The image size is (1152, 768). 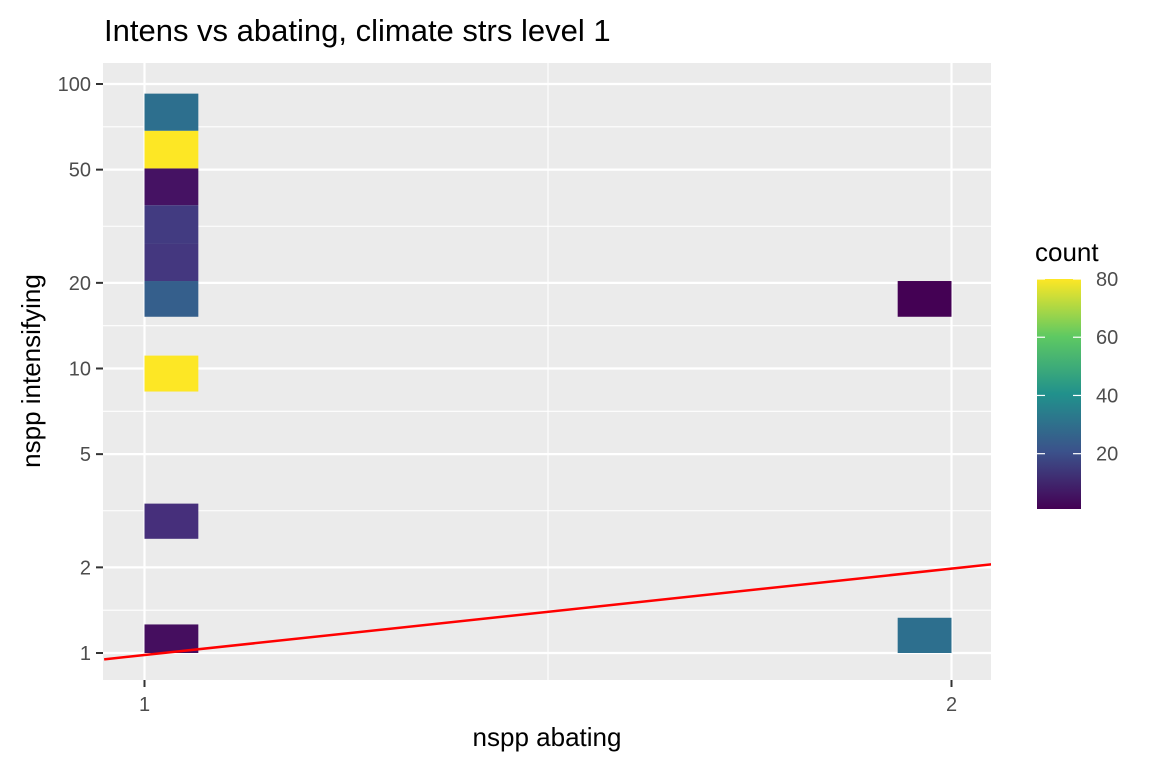 What do you see at coordinates (85, 568) in the screenshot?
I see `y-tick-label: 2` at bounding box center [85, 568].